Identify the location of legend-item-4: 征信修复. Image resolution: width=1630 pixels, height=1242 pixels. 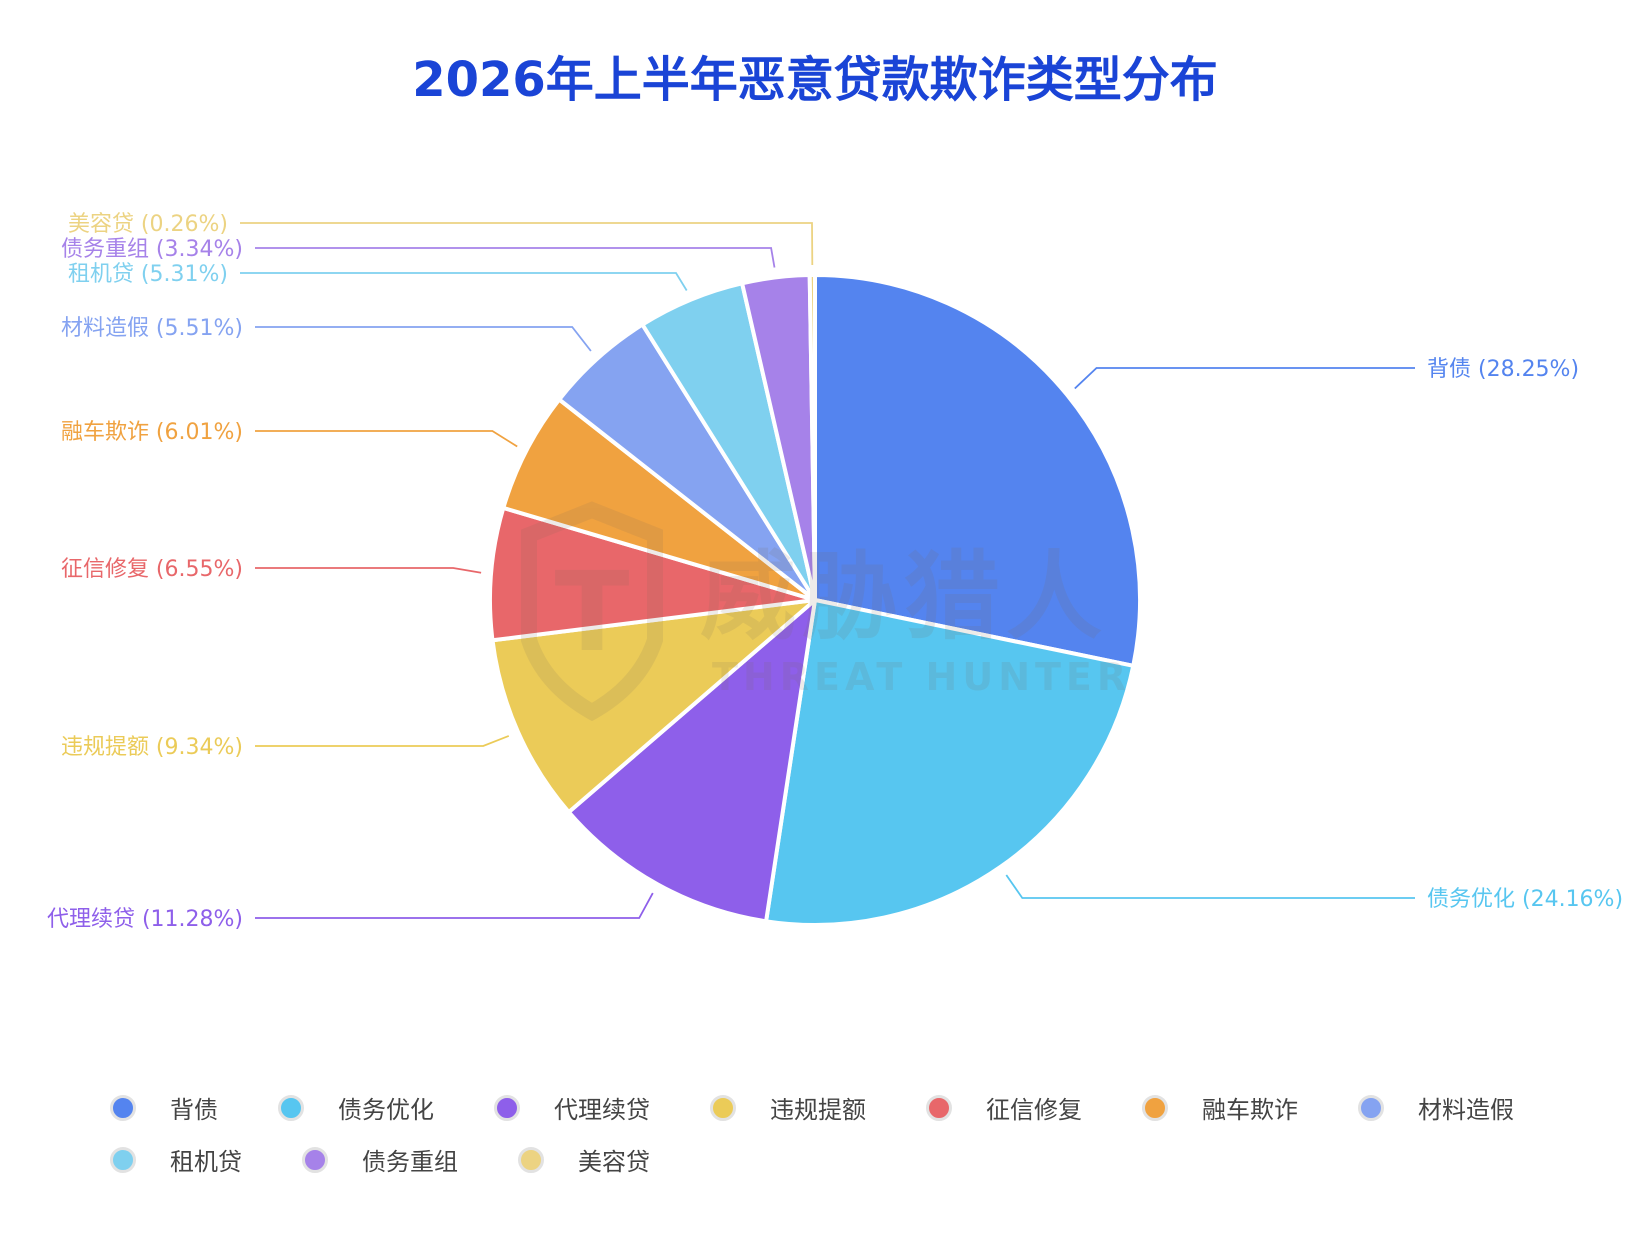
(1004, 1107).